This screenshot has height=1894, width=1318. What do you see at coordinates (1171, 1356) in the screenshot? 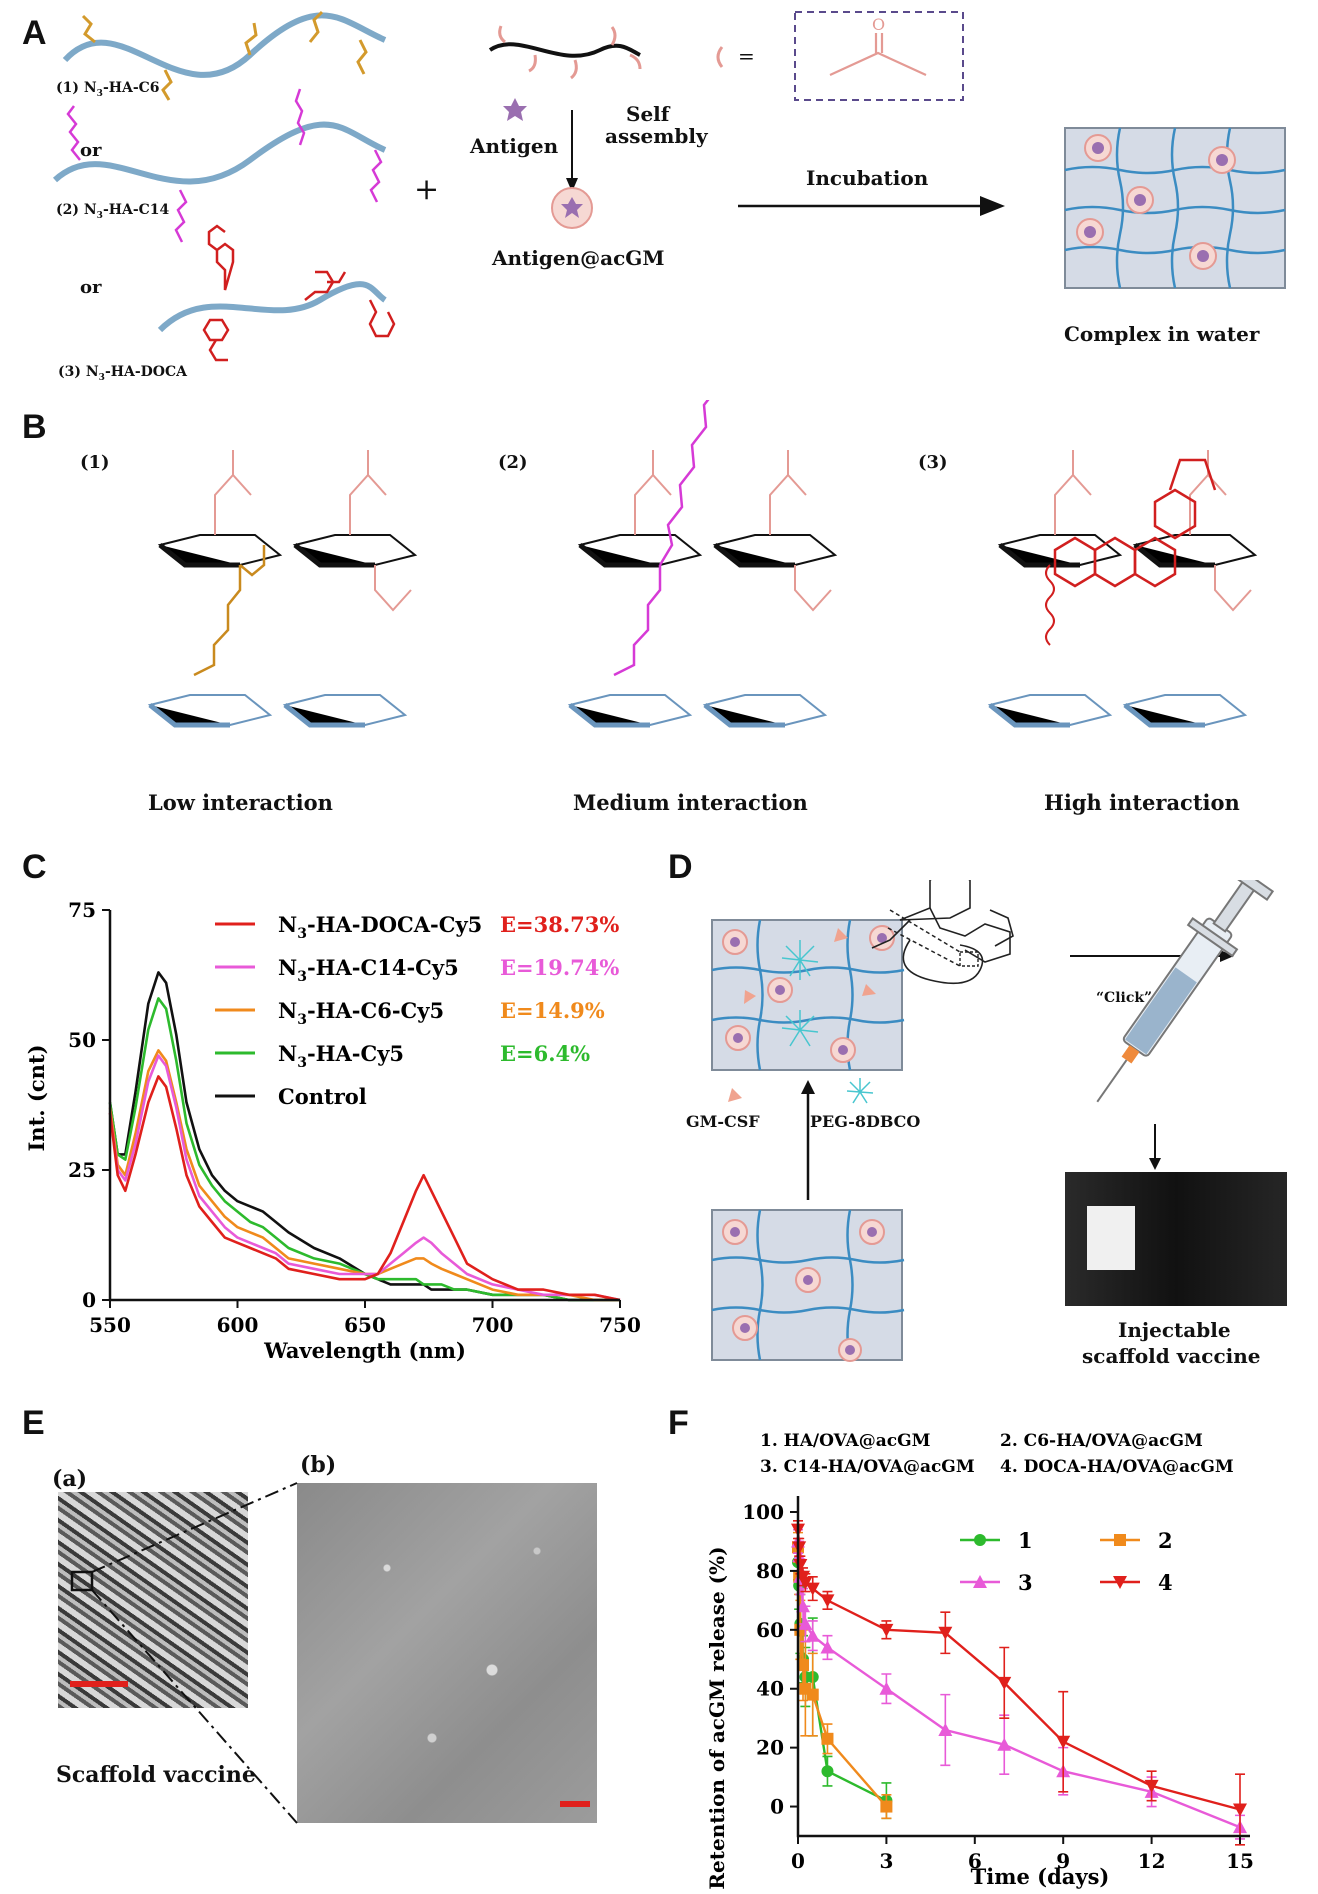
I see `injectable-caption-2: scaffold vaccine` at bounding box center [1171, 1356].